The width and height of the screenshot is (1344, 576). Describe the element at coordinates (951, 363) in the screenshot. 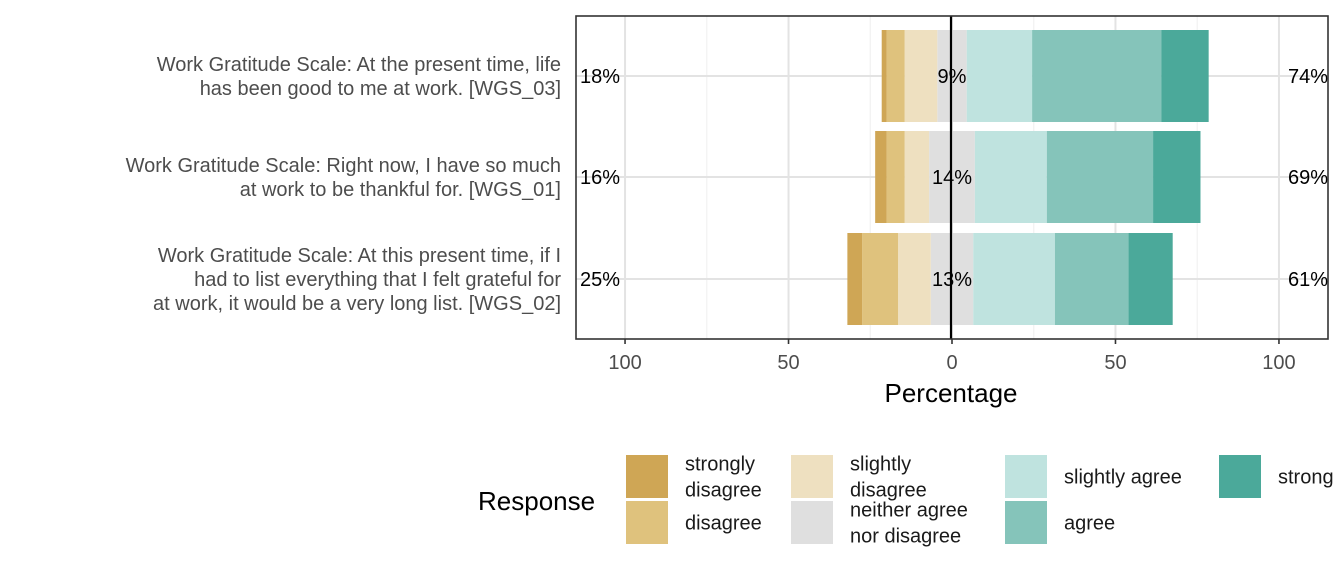

I see `x-tick-label: 0` at that location.